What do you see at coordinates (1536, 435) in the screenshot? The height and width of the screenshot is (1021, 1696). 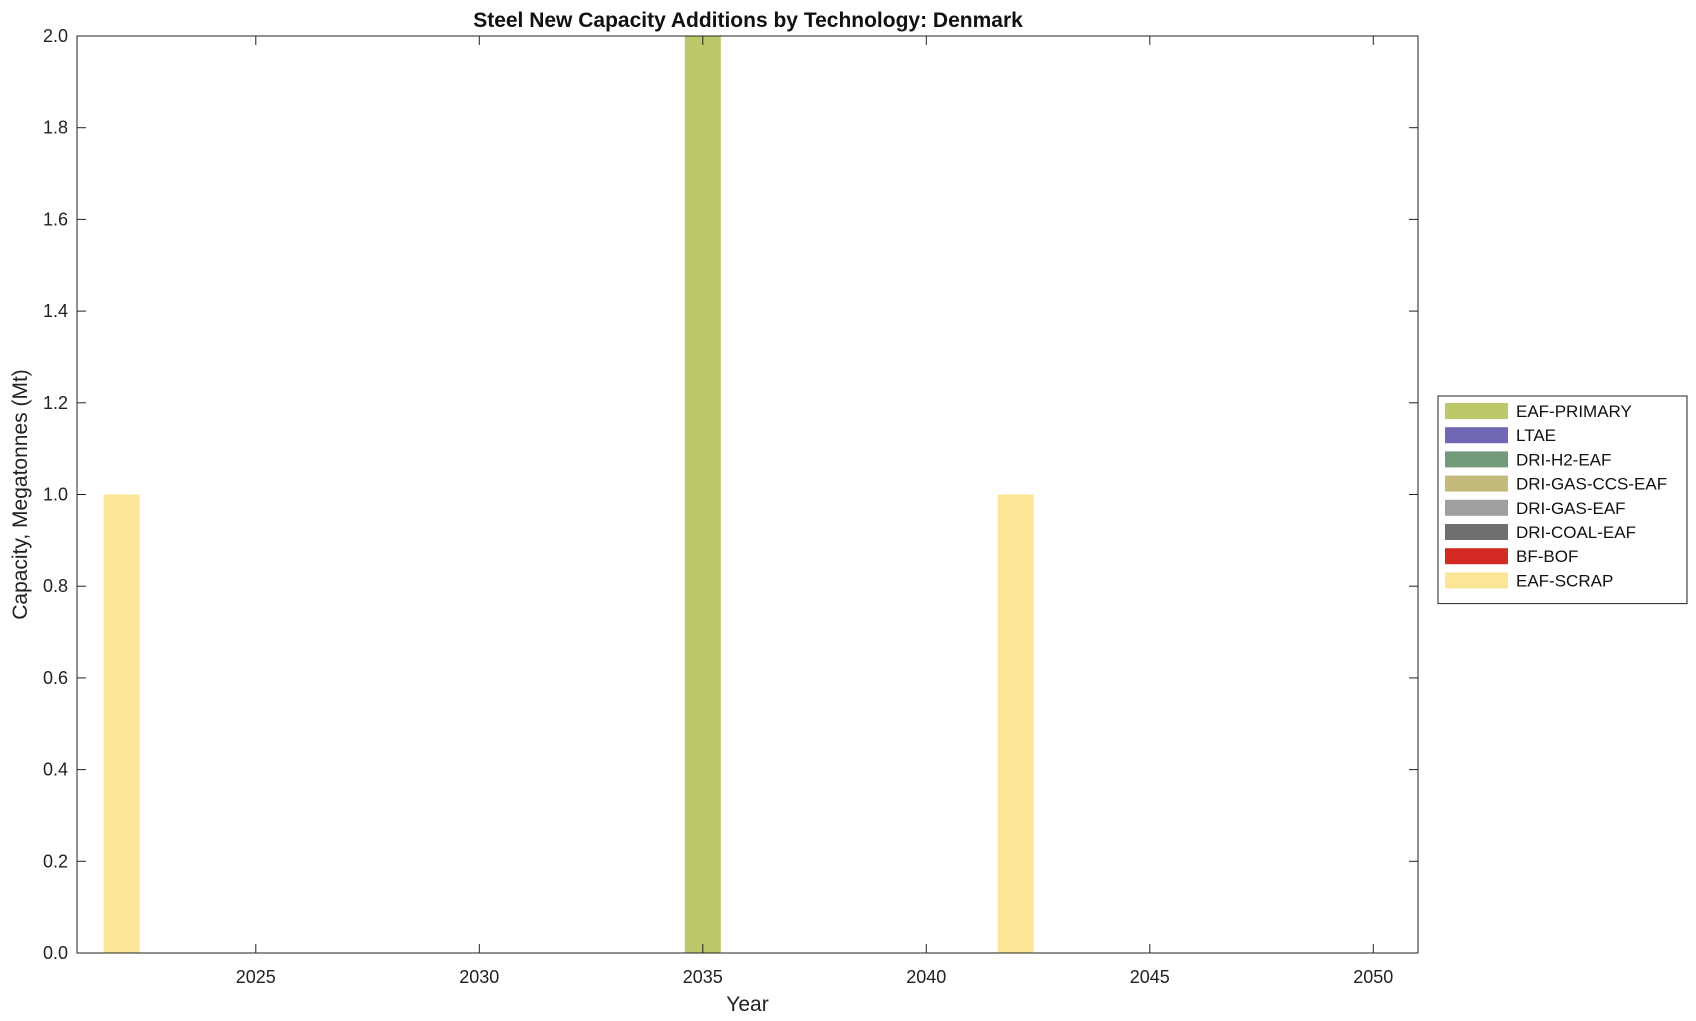 I see `legend-entry: LTAE` at bounding box center [1536, 435].